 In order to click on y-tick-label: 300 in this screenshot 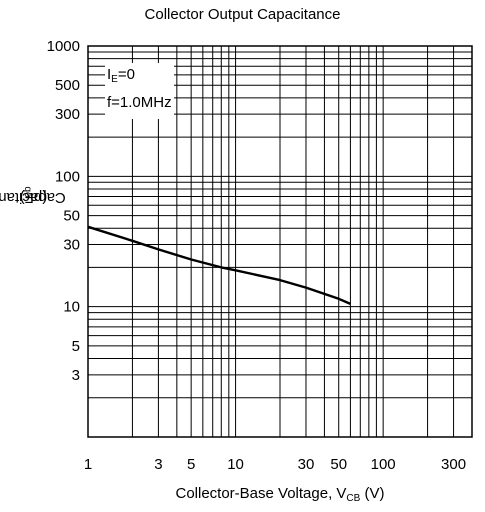, I will do `click(67, 114)`.